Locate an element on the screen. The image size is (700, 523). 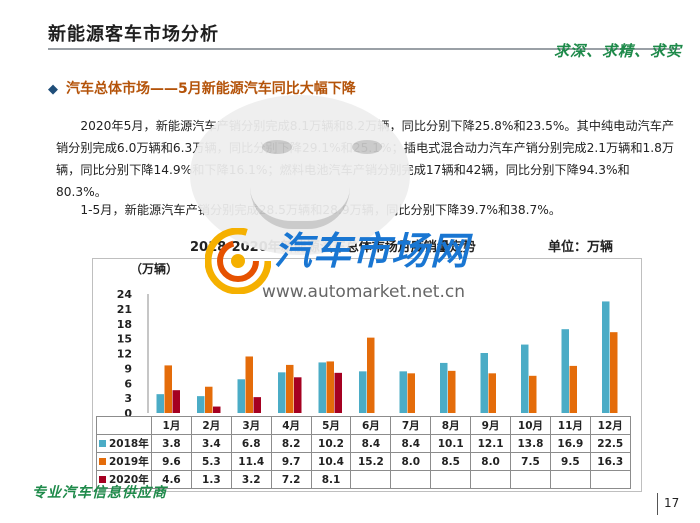
legend-label: 2019年 is located at coordinates (129, 462).